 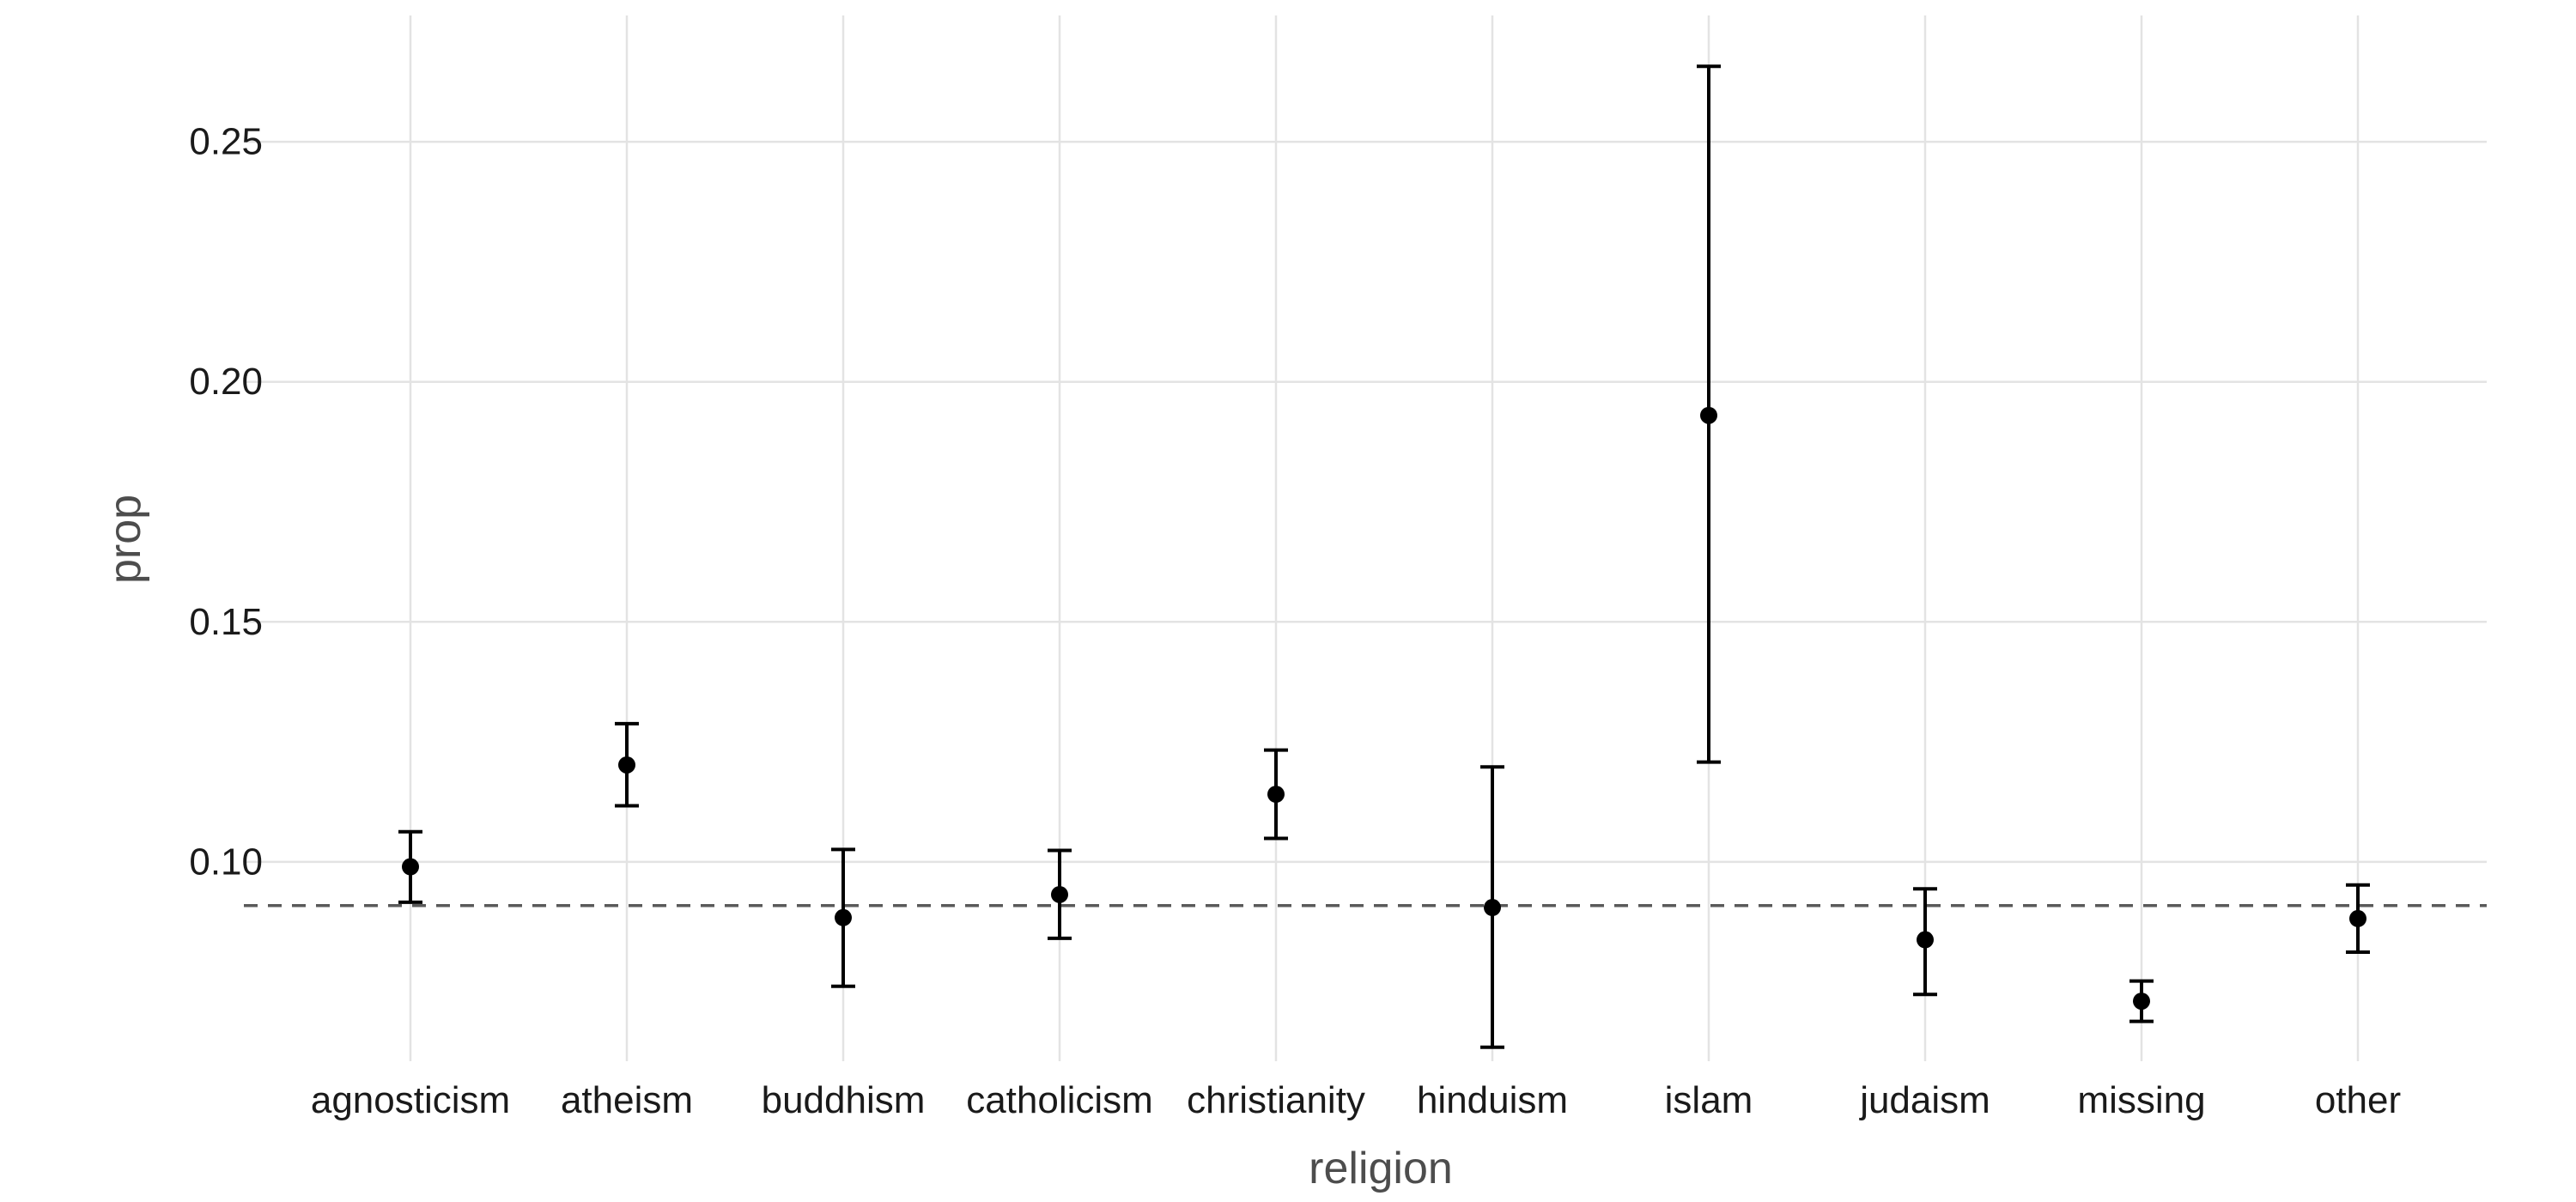 What do you see at coordinates (226, 862) in the screenshot?
I see `y-tick-label: 0.10` at bounding box center [226, 862].